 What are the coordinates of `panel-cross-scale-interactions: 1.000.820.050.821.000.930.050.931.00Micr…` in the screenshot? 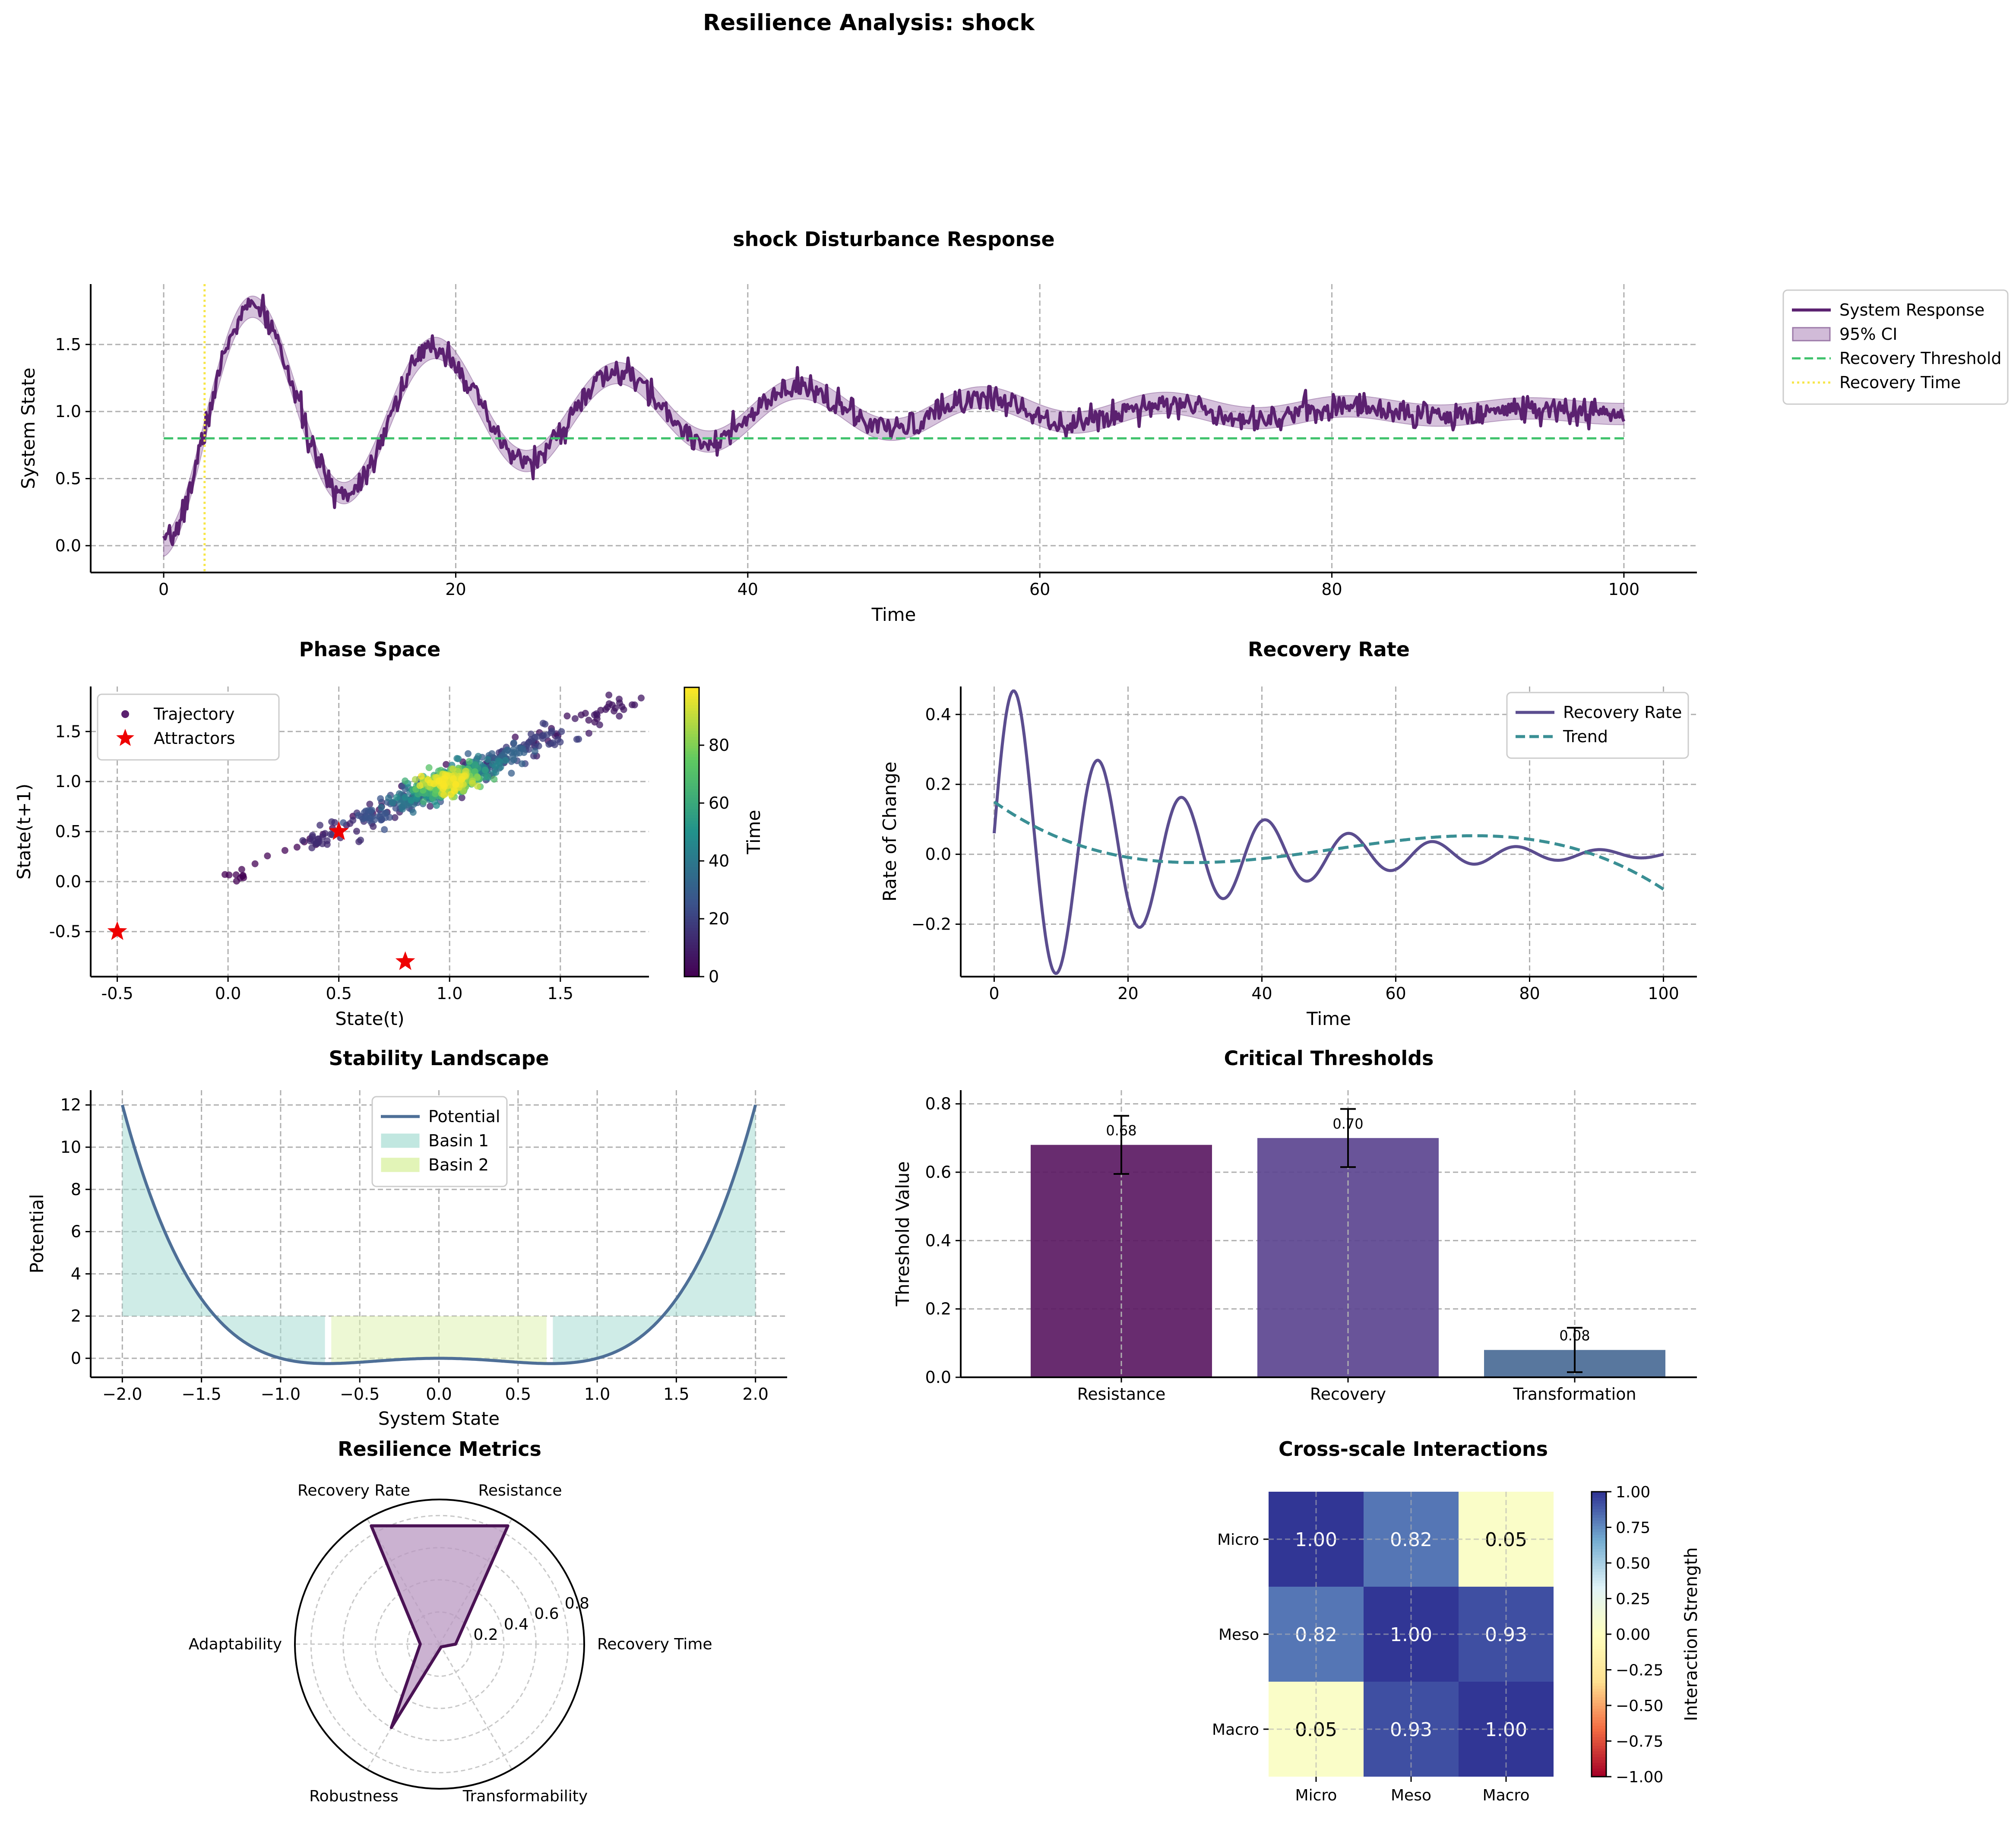 It's located at (1457, 1621).